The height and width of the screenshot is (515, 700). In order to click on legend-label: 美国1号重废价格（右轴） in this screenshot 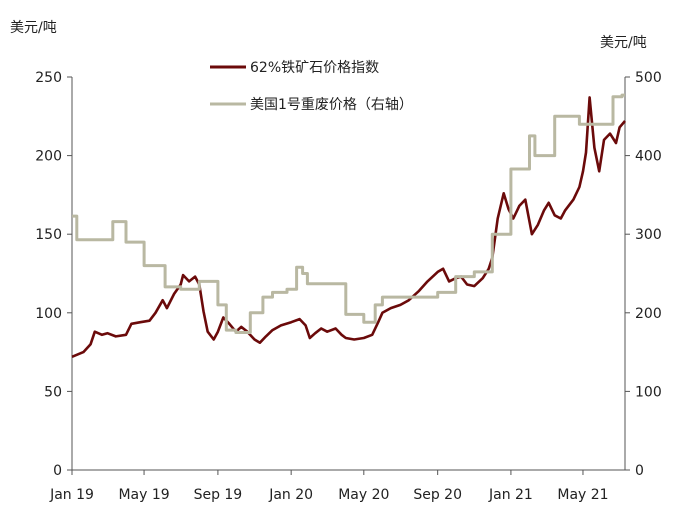, I will do `click(331, 105)`.